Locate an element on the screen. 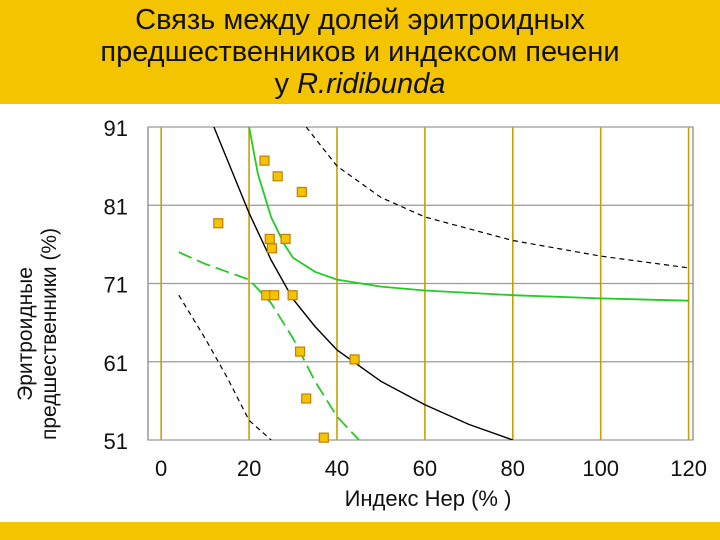  x-tick-label: 0 is located at coordinates (161, 468).